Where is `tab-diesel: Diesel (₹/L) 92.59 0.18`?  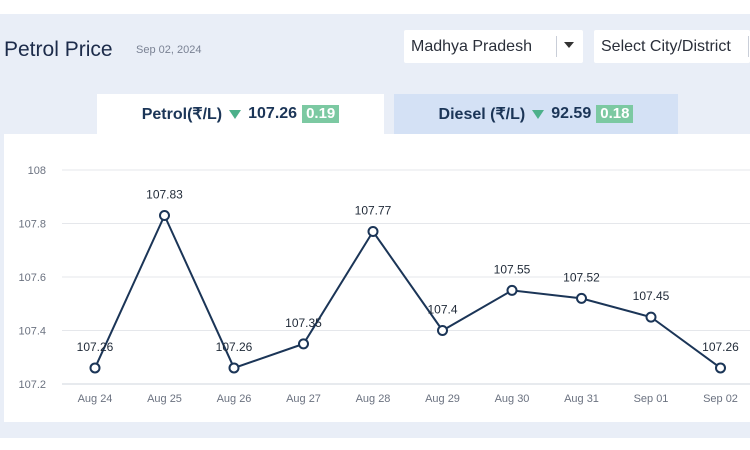
tab-diesel: Diesel (₹/L) 92.59 0.18 is located at coordinates (536, 114).